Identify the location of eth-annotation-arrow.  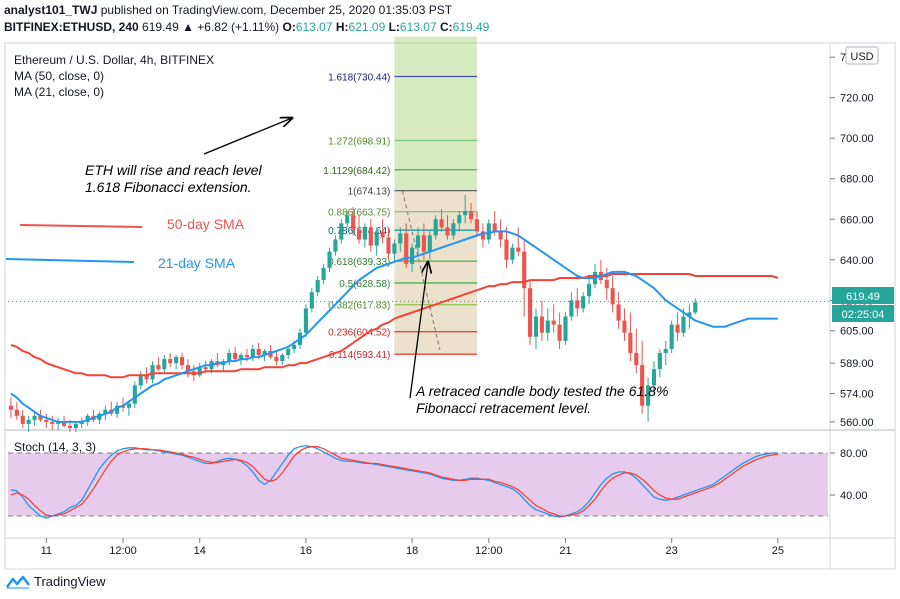
(247, 136).